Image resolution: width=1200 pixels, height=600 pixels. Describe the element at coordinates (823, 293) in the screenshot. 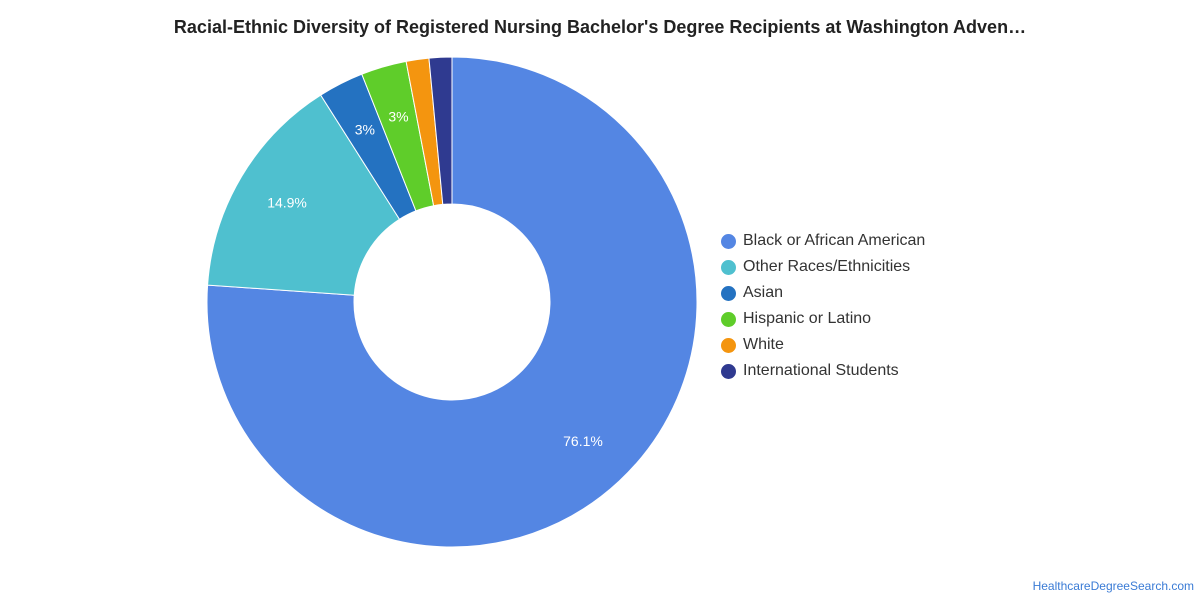

I see `legend-item-asian: Asian` at that location.